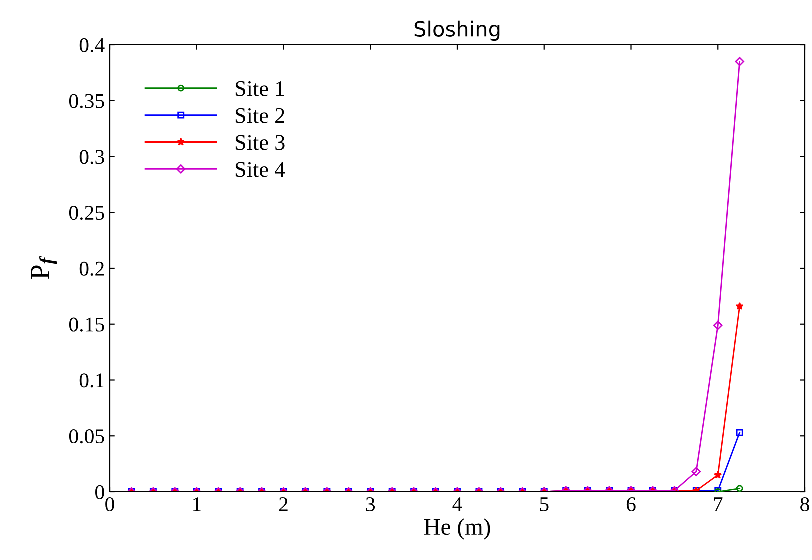  Describe the element at coordinates (92, 157) in the screenshot. I see `y-tick-label: 0.3` at that location.